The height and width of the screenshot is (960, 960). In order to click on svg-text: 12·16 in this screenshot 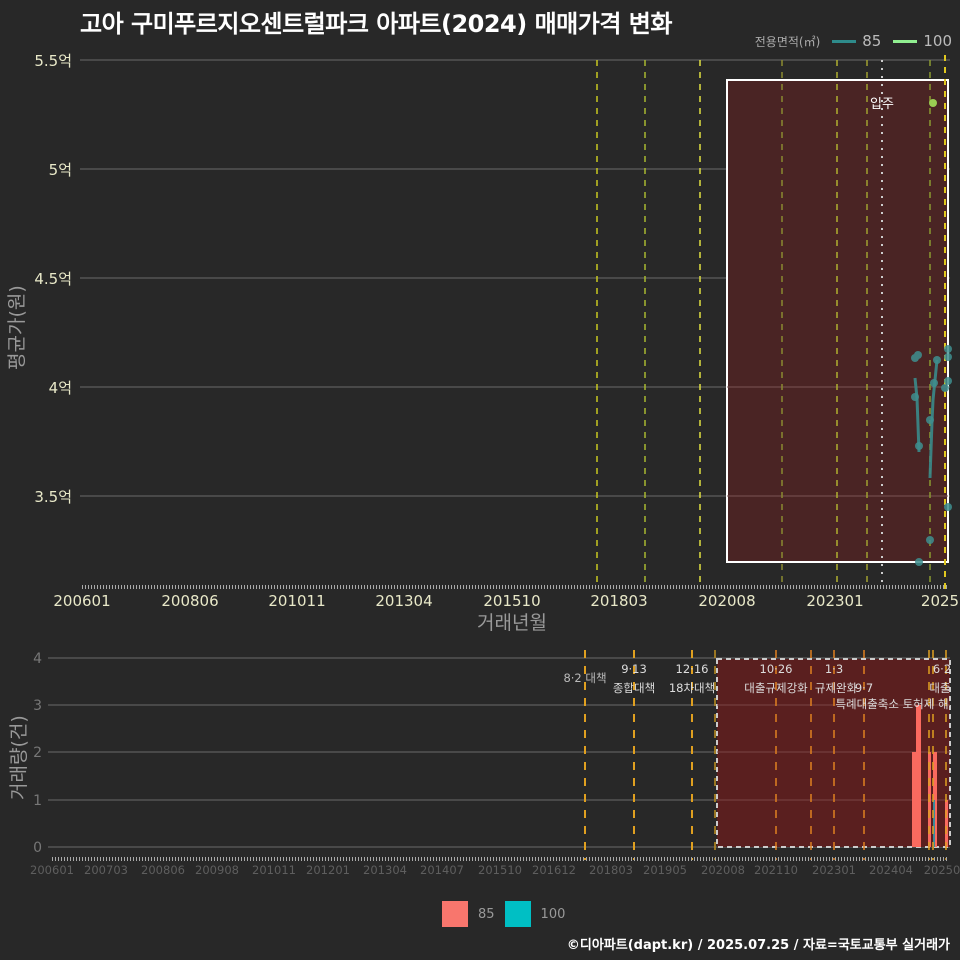, I will do `click(692, 669)`.